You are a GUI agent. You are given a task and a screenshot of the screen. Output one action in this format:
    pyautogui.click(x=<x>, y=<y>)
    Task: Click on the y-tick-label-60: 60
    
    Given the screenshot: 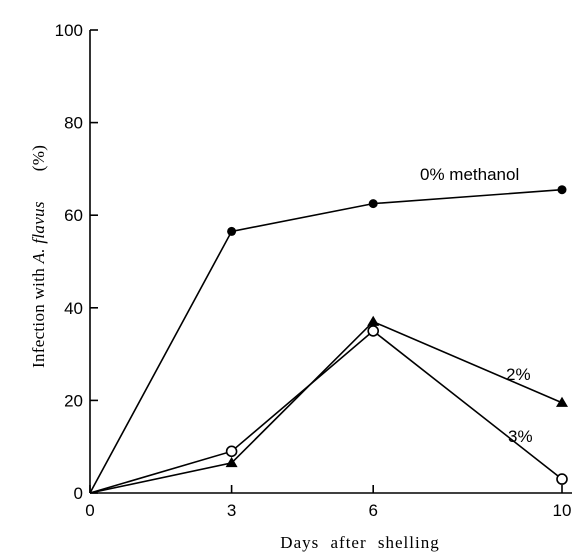 What is the action you would take?
    pyautogui.click(x=73, y=215)
    